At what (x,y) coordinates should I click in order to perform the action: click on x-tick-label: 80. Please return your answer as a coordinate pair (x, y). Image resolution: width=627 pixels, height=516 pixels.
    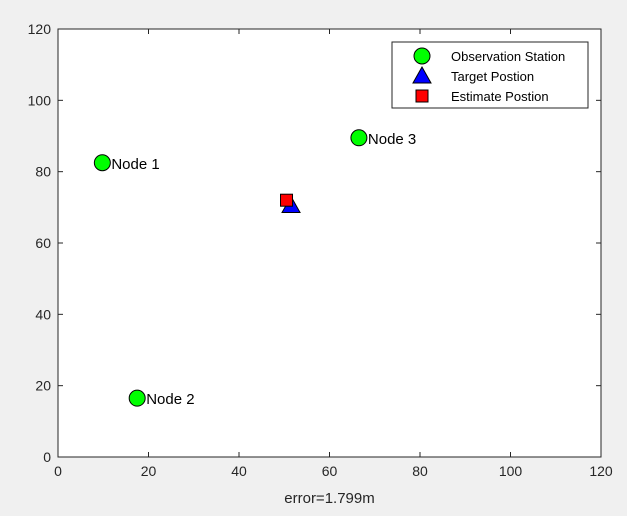
    Looking at the image, I should click on (420, 471).